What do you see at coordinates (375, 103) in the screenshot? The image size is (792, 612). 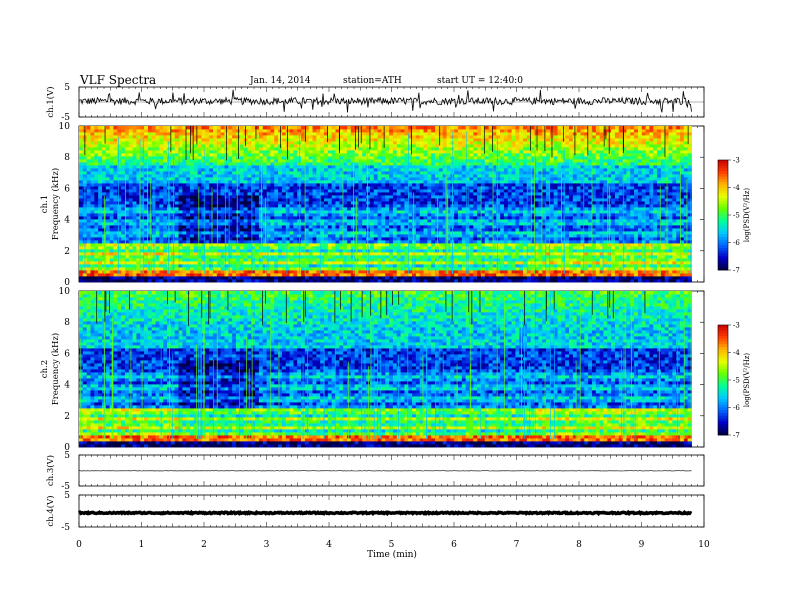 I see `panel-1: 5-5ch.1(V)` at bounding box center [375, 103].